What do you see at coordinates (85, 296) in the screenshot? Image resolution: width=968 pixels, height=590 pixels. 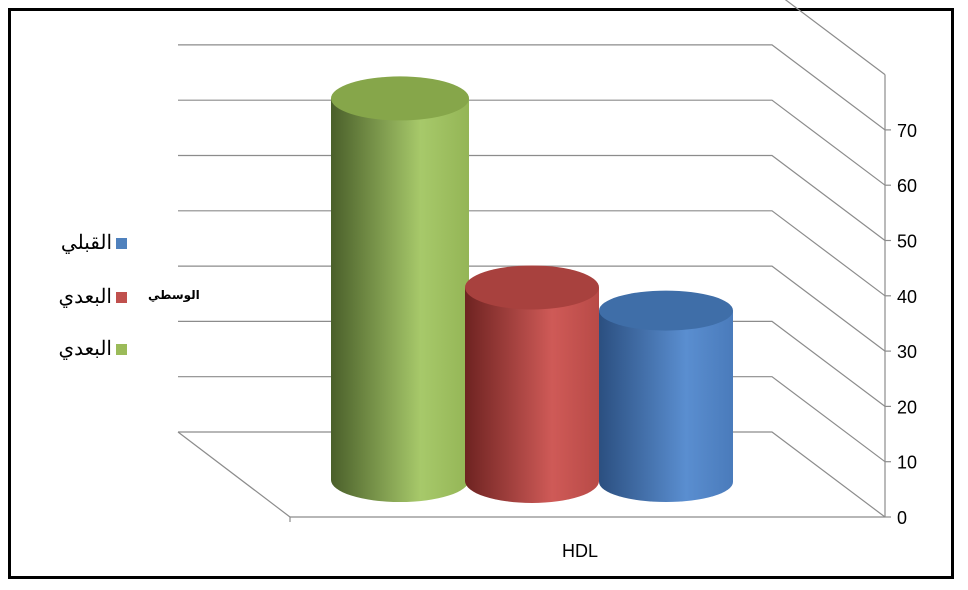 I see `legend-label-badi-1: البعدي` at bounding box center [85, 296].